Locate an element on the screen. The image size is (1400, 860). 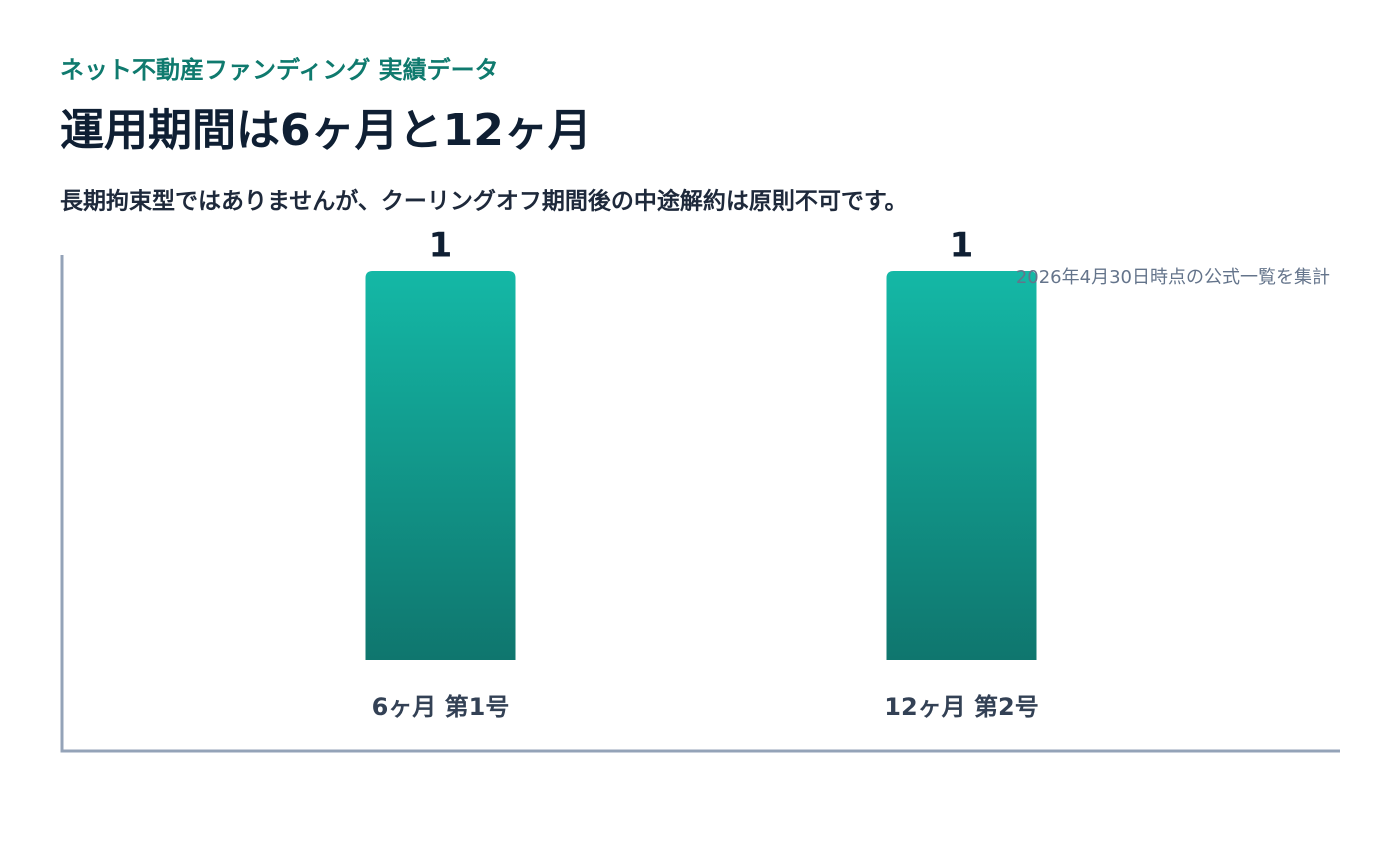
chart-title: 運用期間は6ヶ月と12ヶ月 is located at coordinates (326, 130).